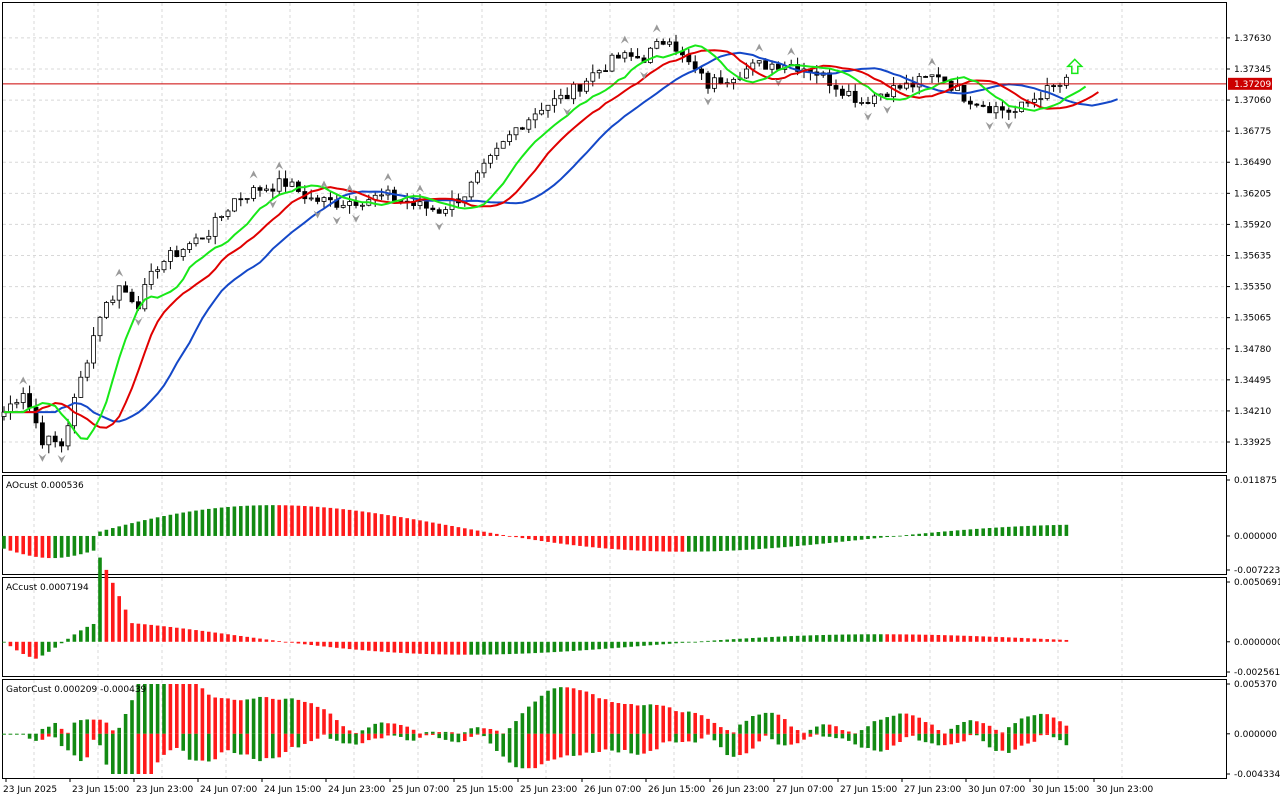  I want to click on ao-pane, so click(614, 525).